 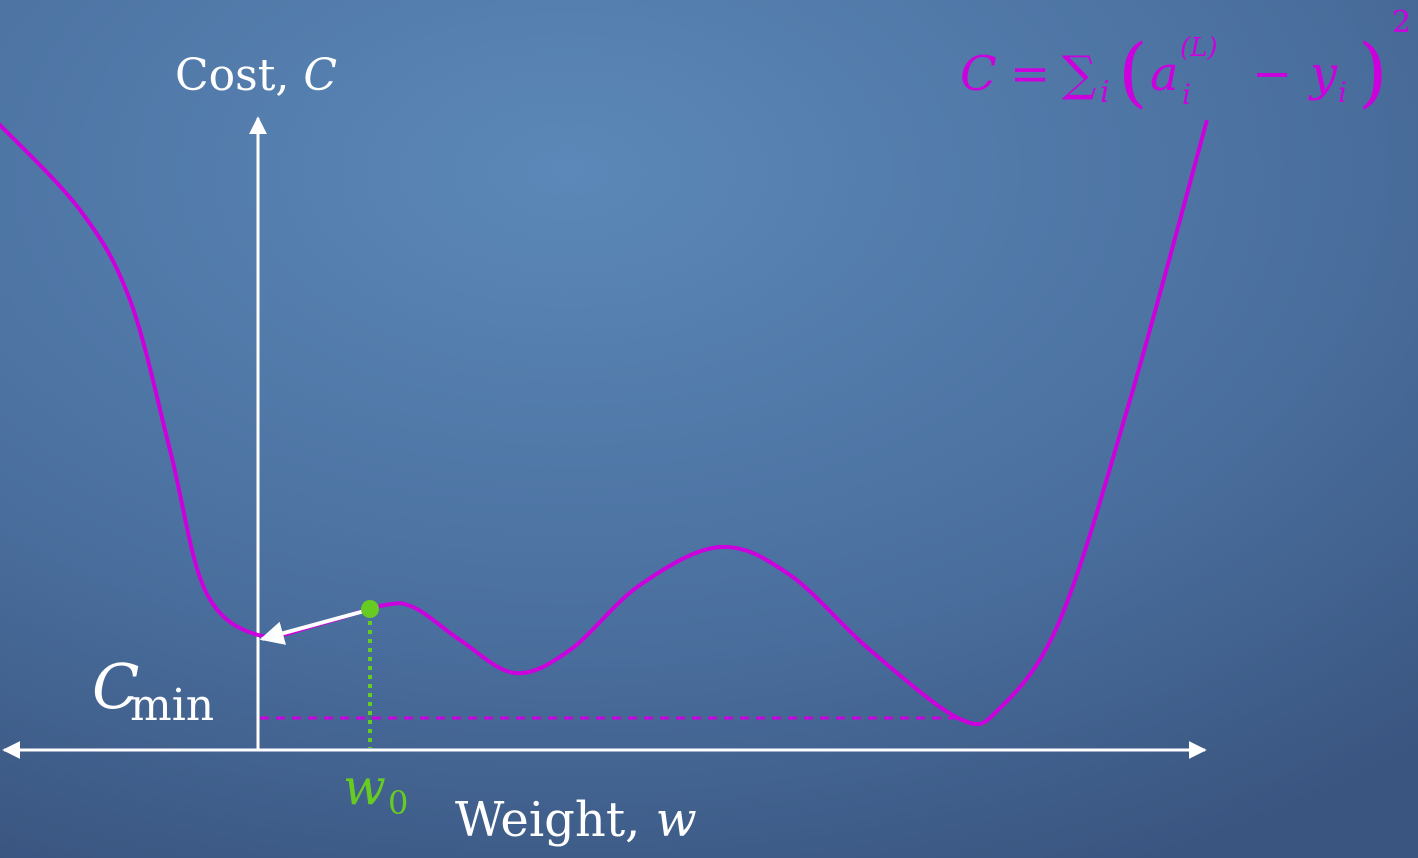 I want to click on formula-sum-sub: i, so click(x=1105, y=92).